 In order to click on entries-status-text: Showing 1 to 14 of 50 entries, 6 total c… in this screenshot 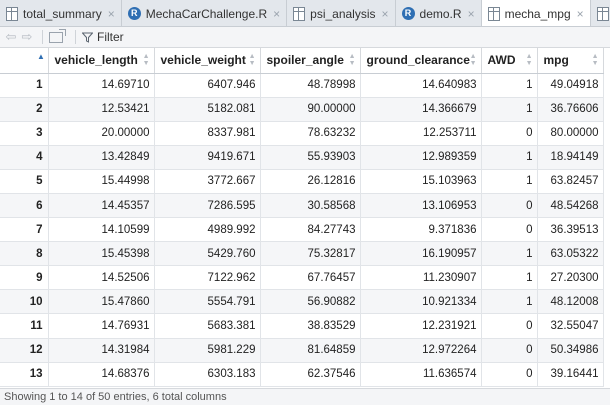, I will do `click(115, 397)`.